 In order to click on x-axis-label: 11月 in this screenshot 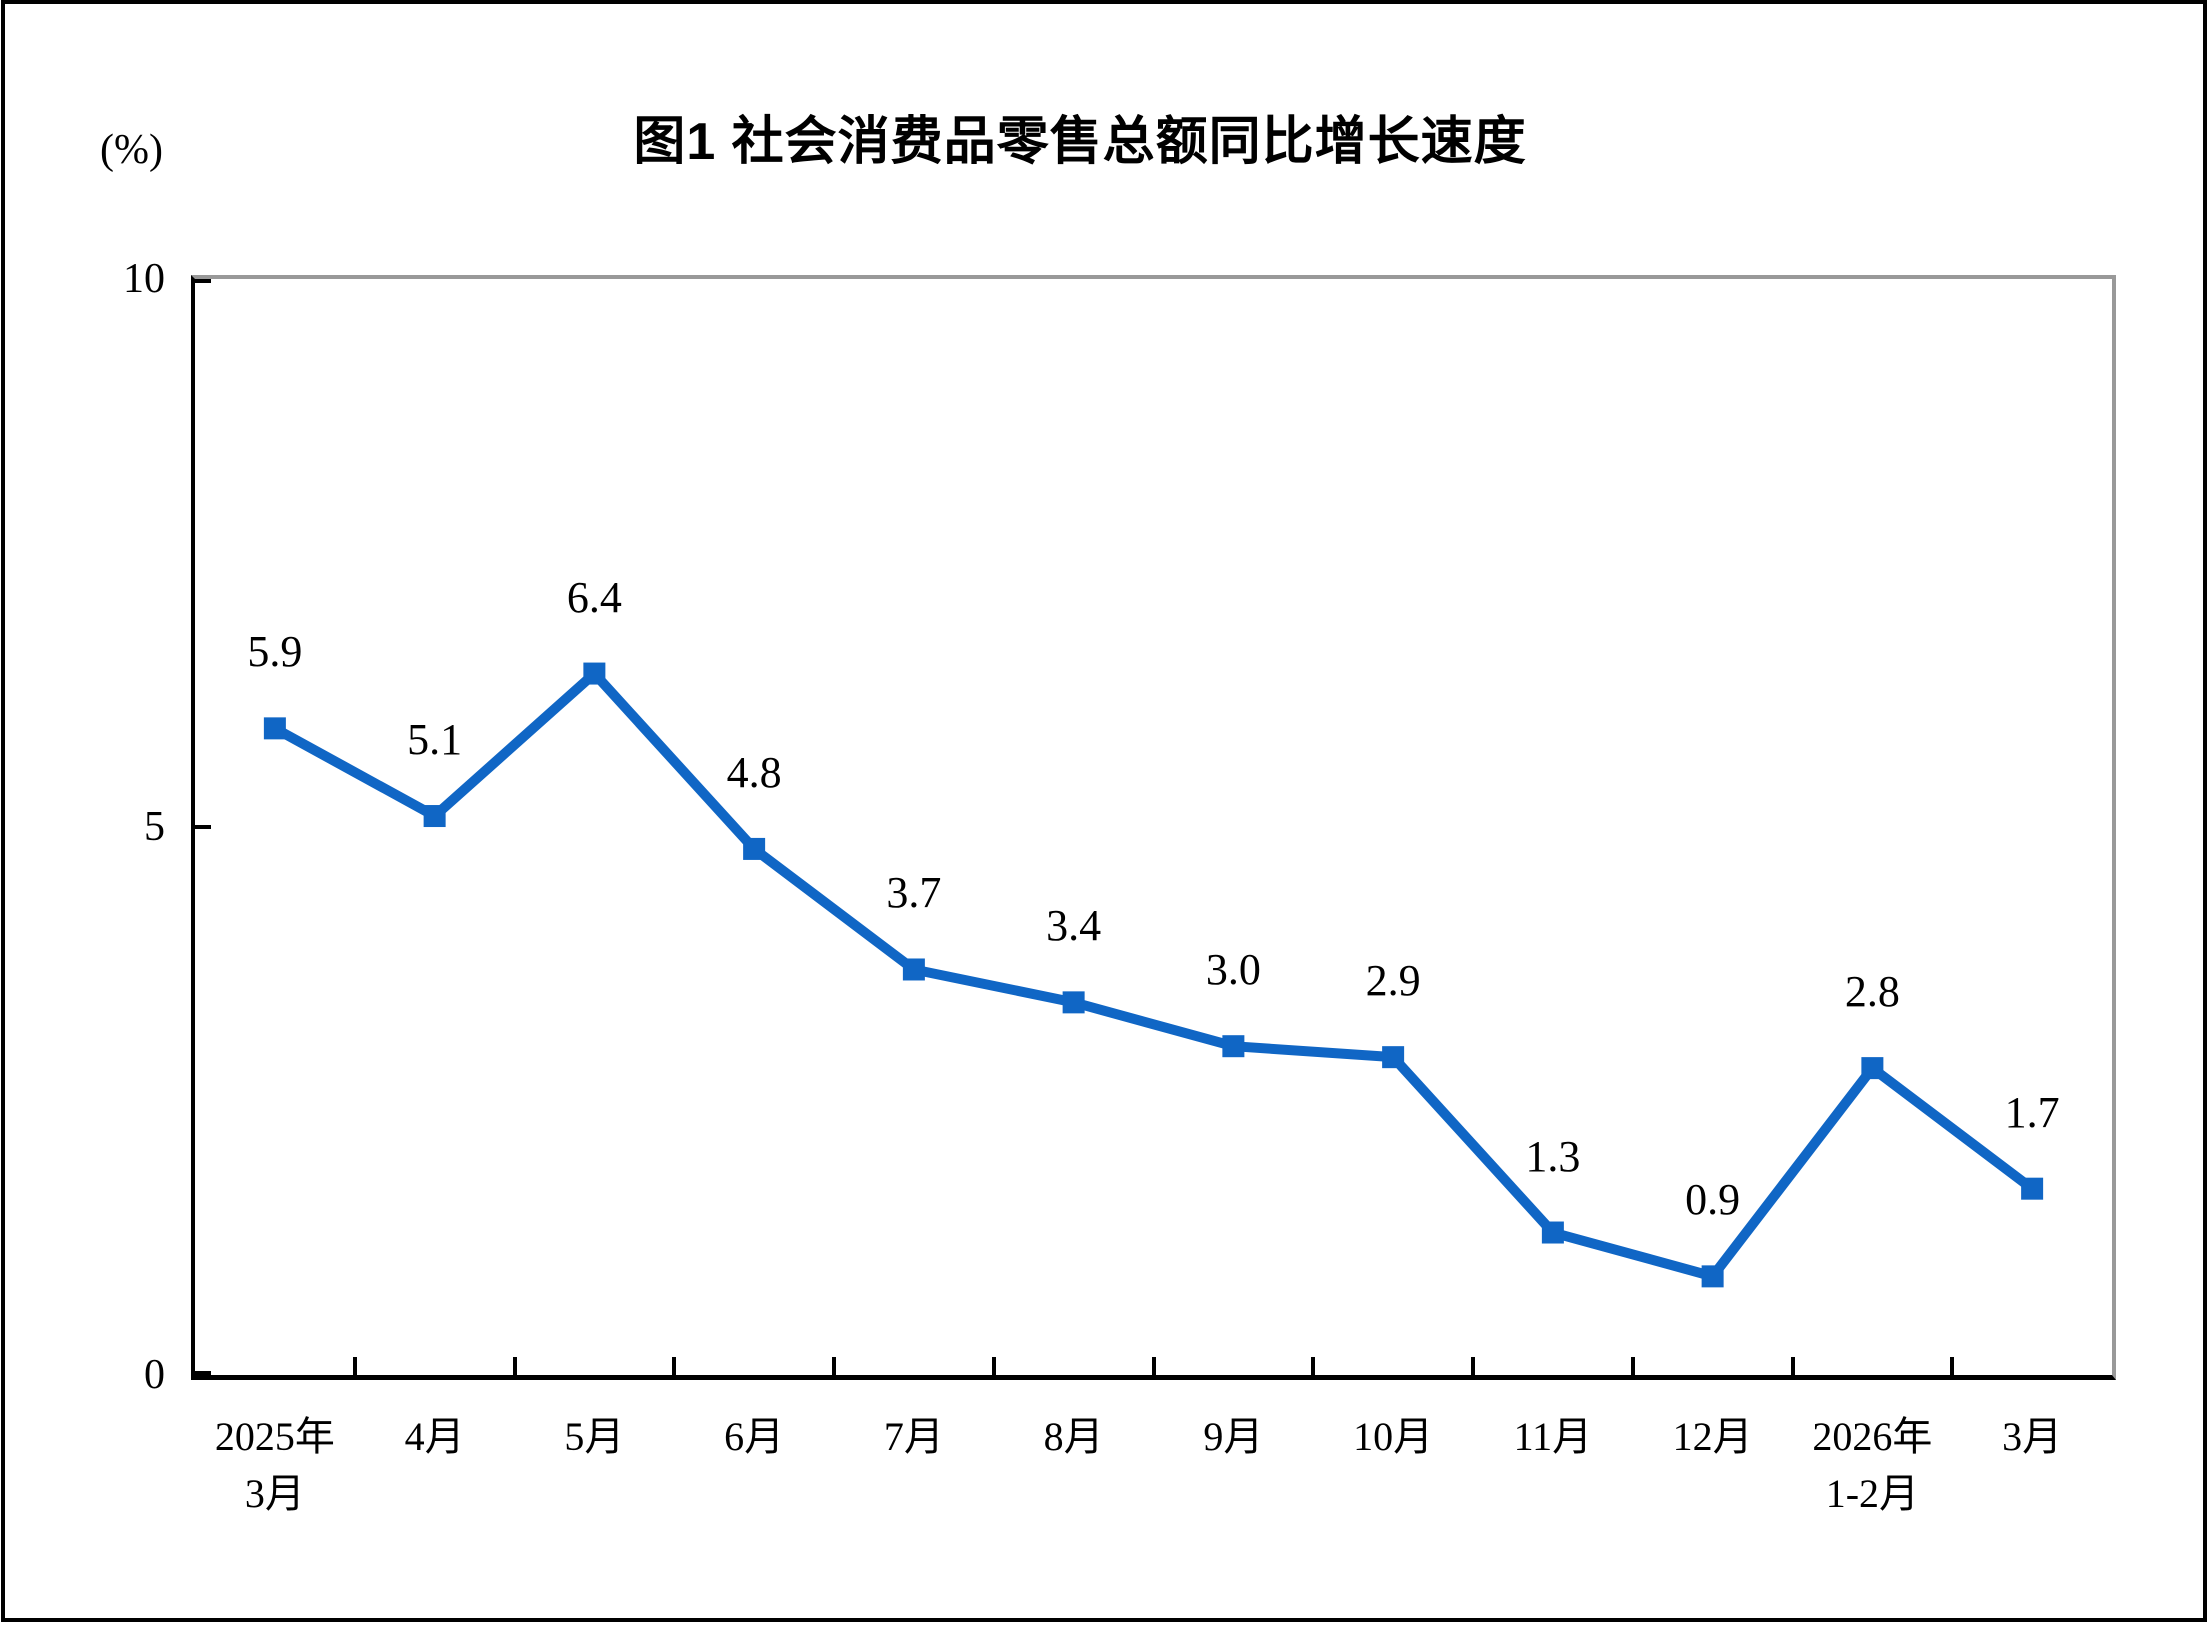, I will do `click(1553, 1436)`.